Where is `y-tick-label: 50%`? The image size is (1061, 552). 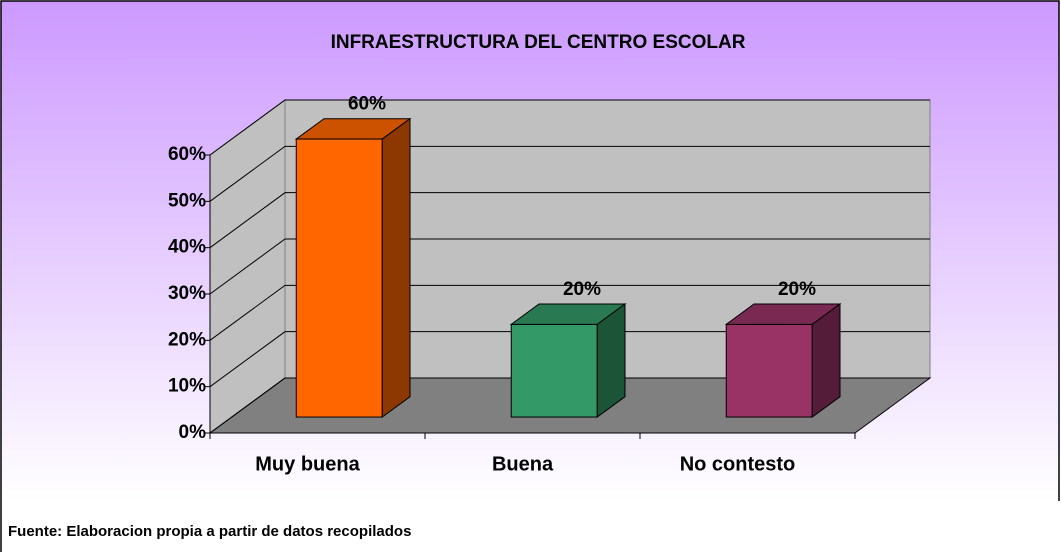
y-tick-label: 50% is located at coordinates (187, 200).